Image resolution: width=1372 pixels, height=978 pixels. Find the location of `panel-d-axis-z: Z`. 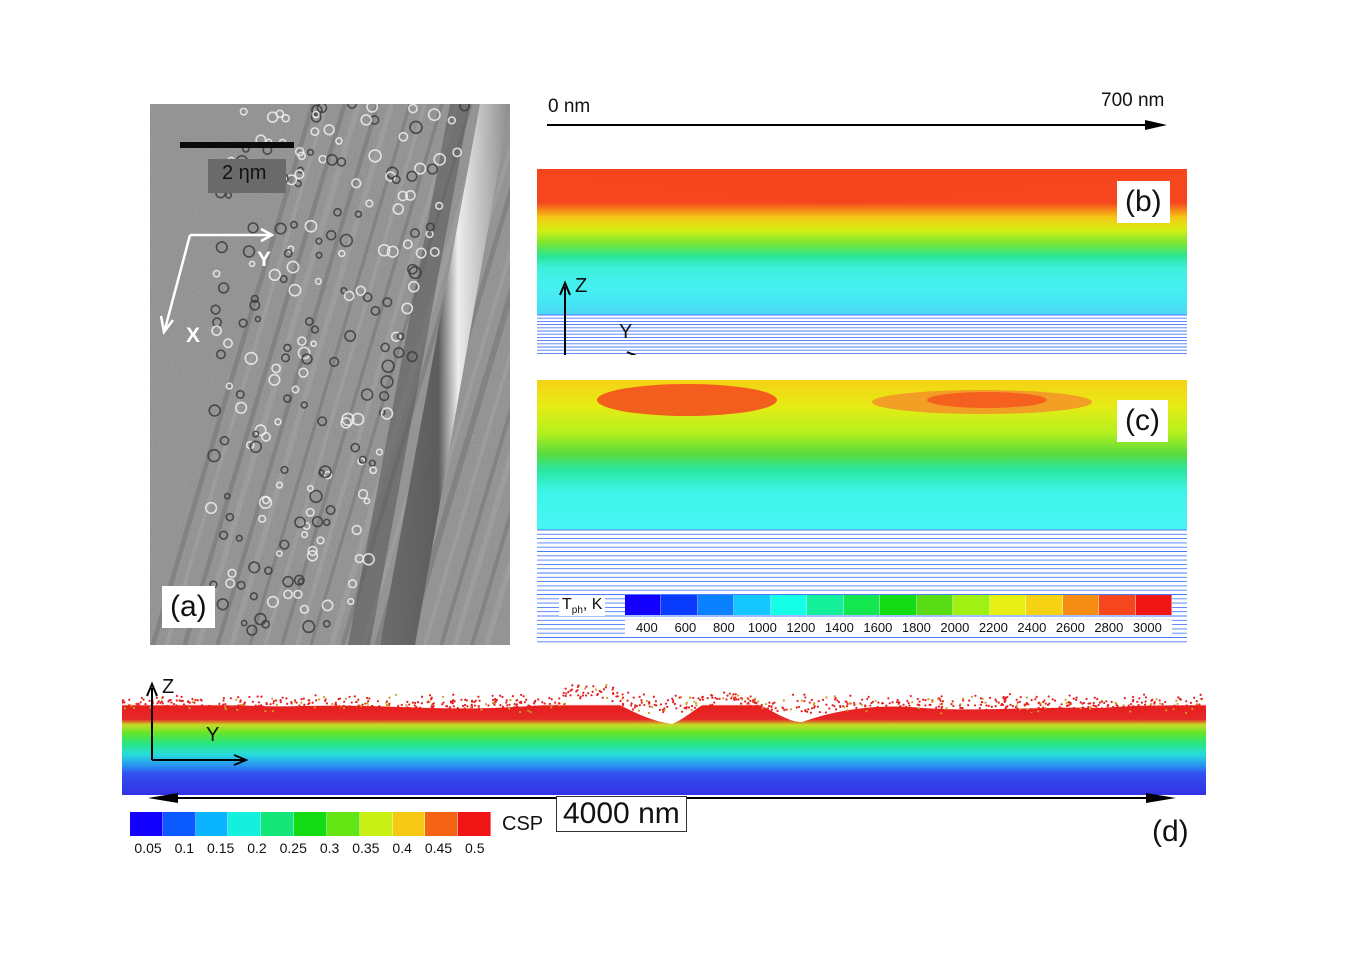

panel-d-axis-z: Z is located at coordinates (168, 687).